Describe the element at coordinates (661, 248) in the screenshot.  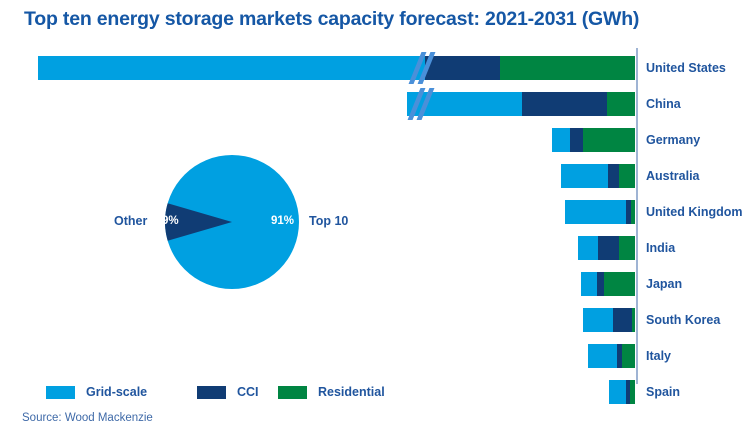
I see `country-label: India` at that location.